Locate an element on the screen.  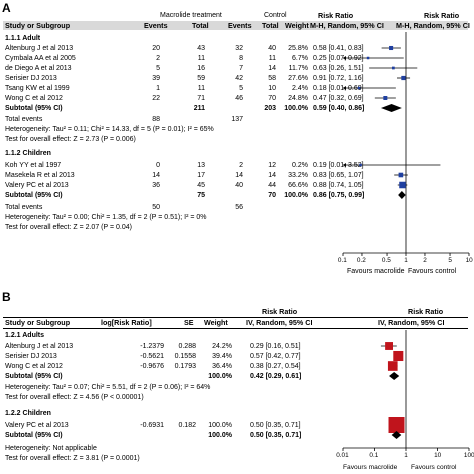
x-tick-label: 100 is located at coordinates (468, 455).